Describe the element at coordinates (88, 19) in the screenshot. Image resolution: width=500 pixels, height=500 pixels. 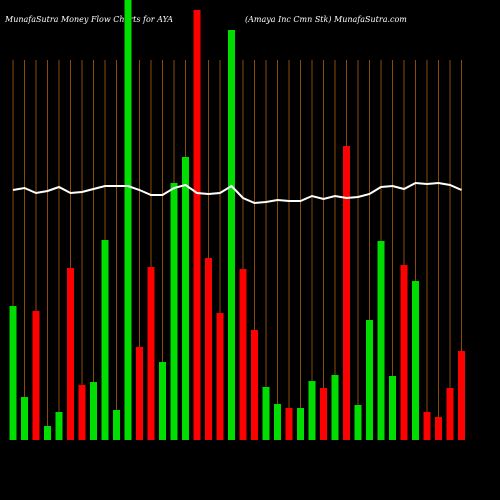
I see `chart-title: MunafaSutra Money Flow Charts for AYA` at that location.